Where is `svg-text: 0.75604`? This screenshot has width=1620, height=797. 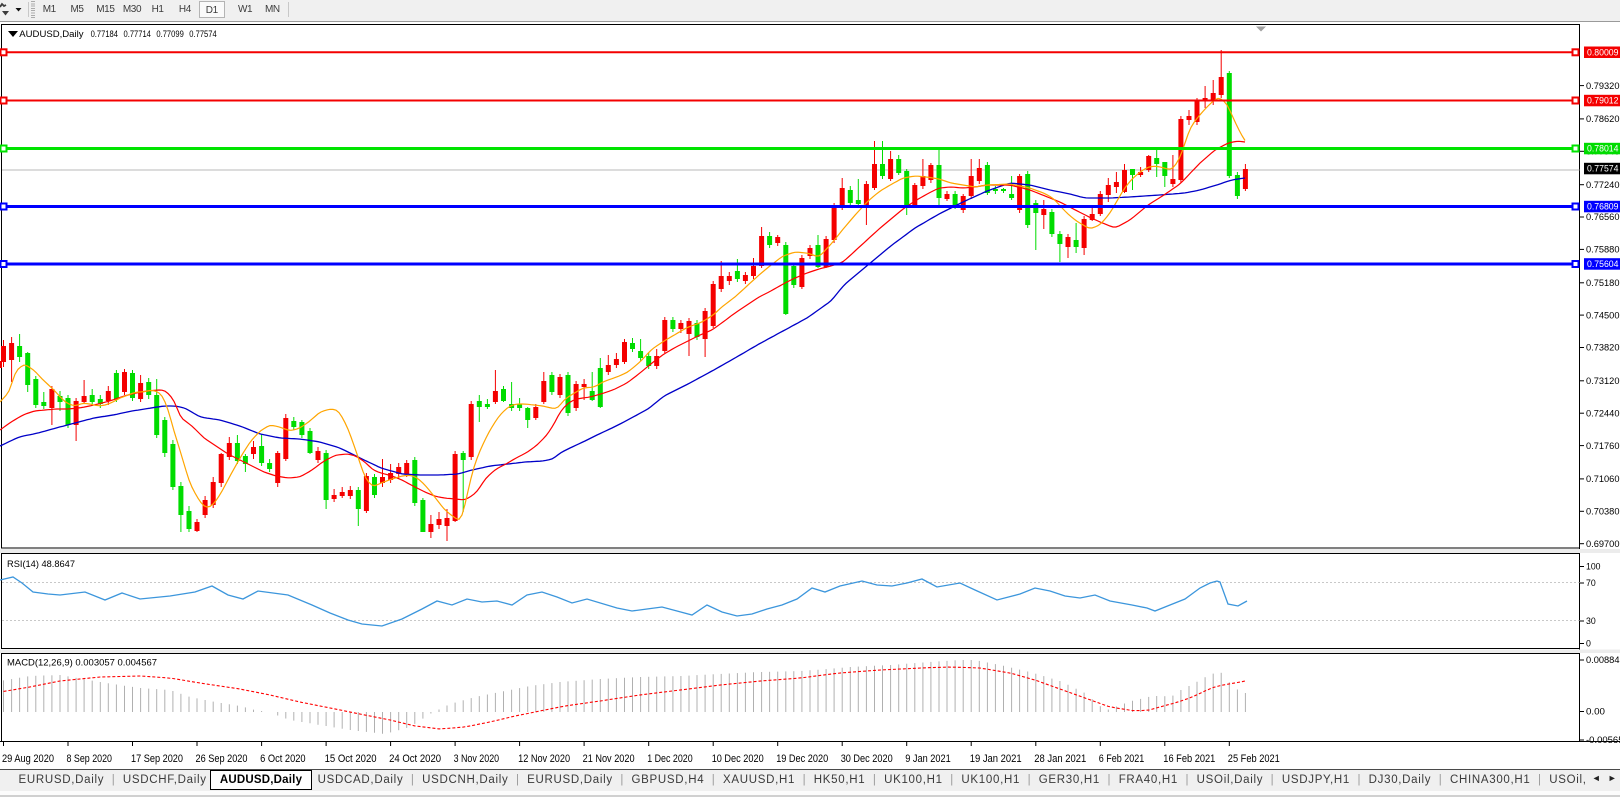 svg-text: 0.75604 is located at coordinates (1603, 264).